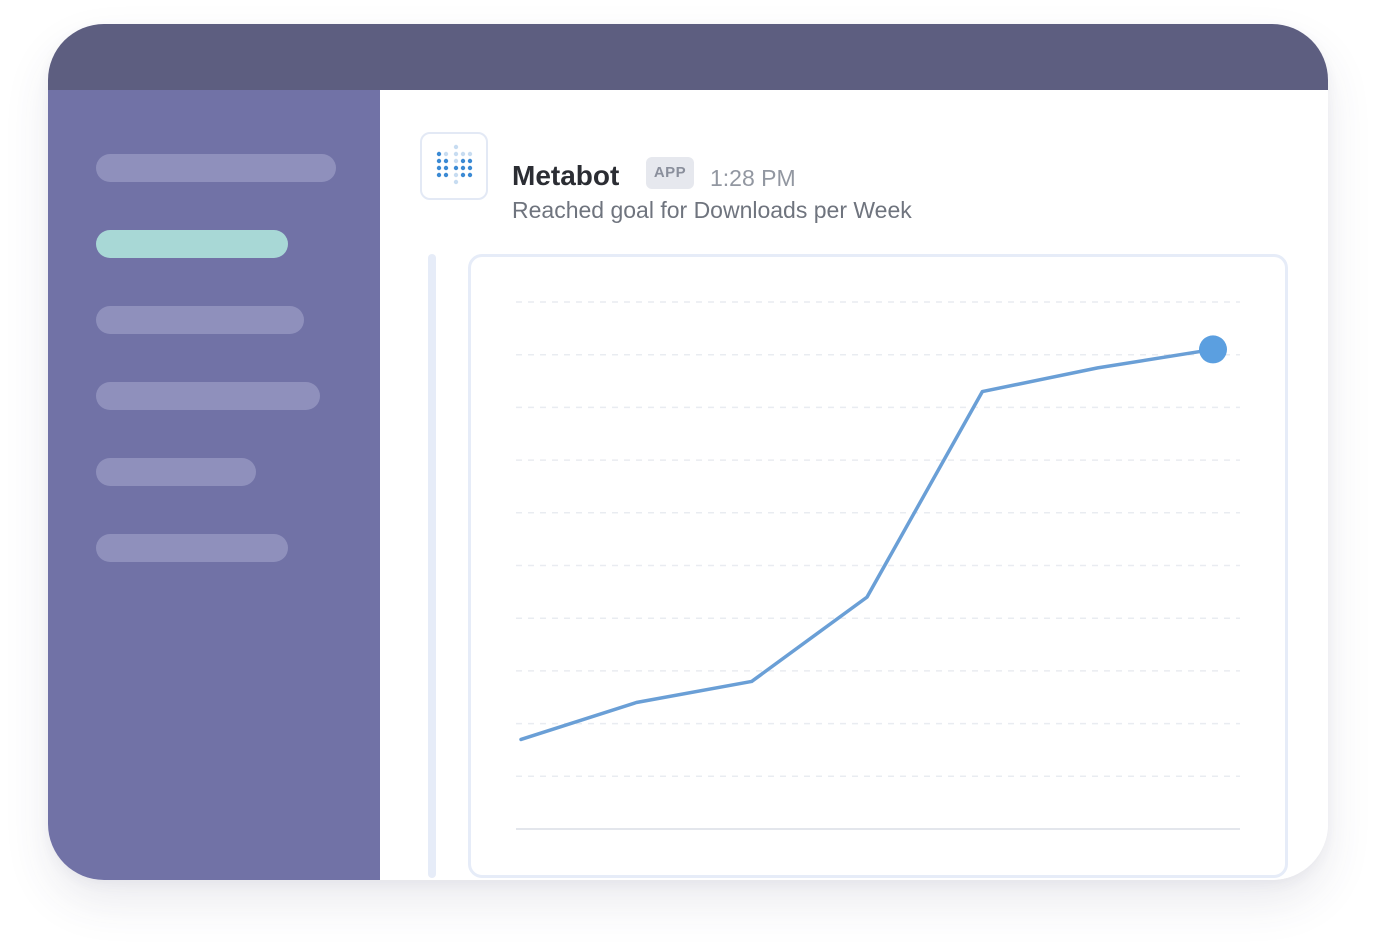 The width and height of the screenshot is (1376, 952). What do you see at coordinates (688, 57) in the screenshot?
I see `title-bar` at bounding box center [688, 57].